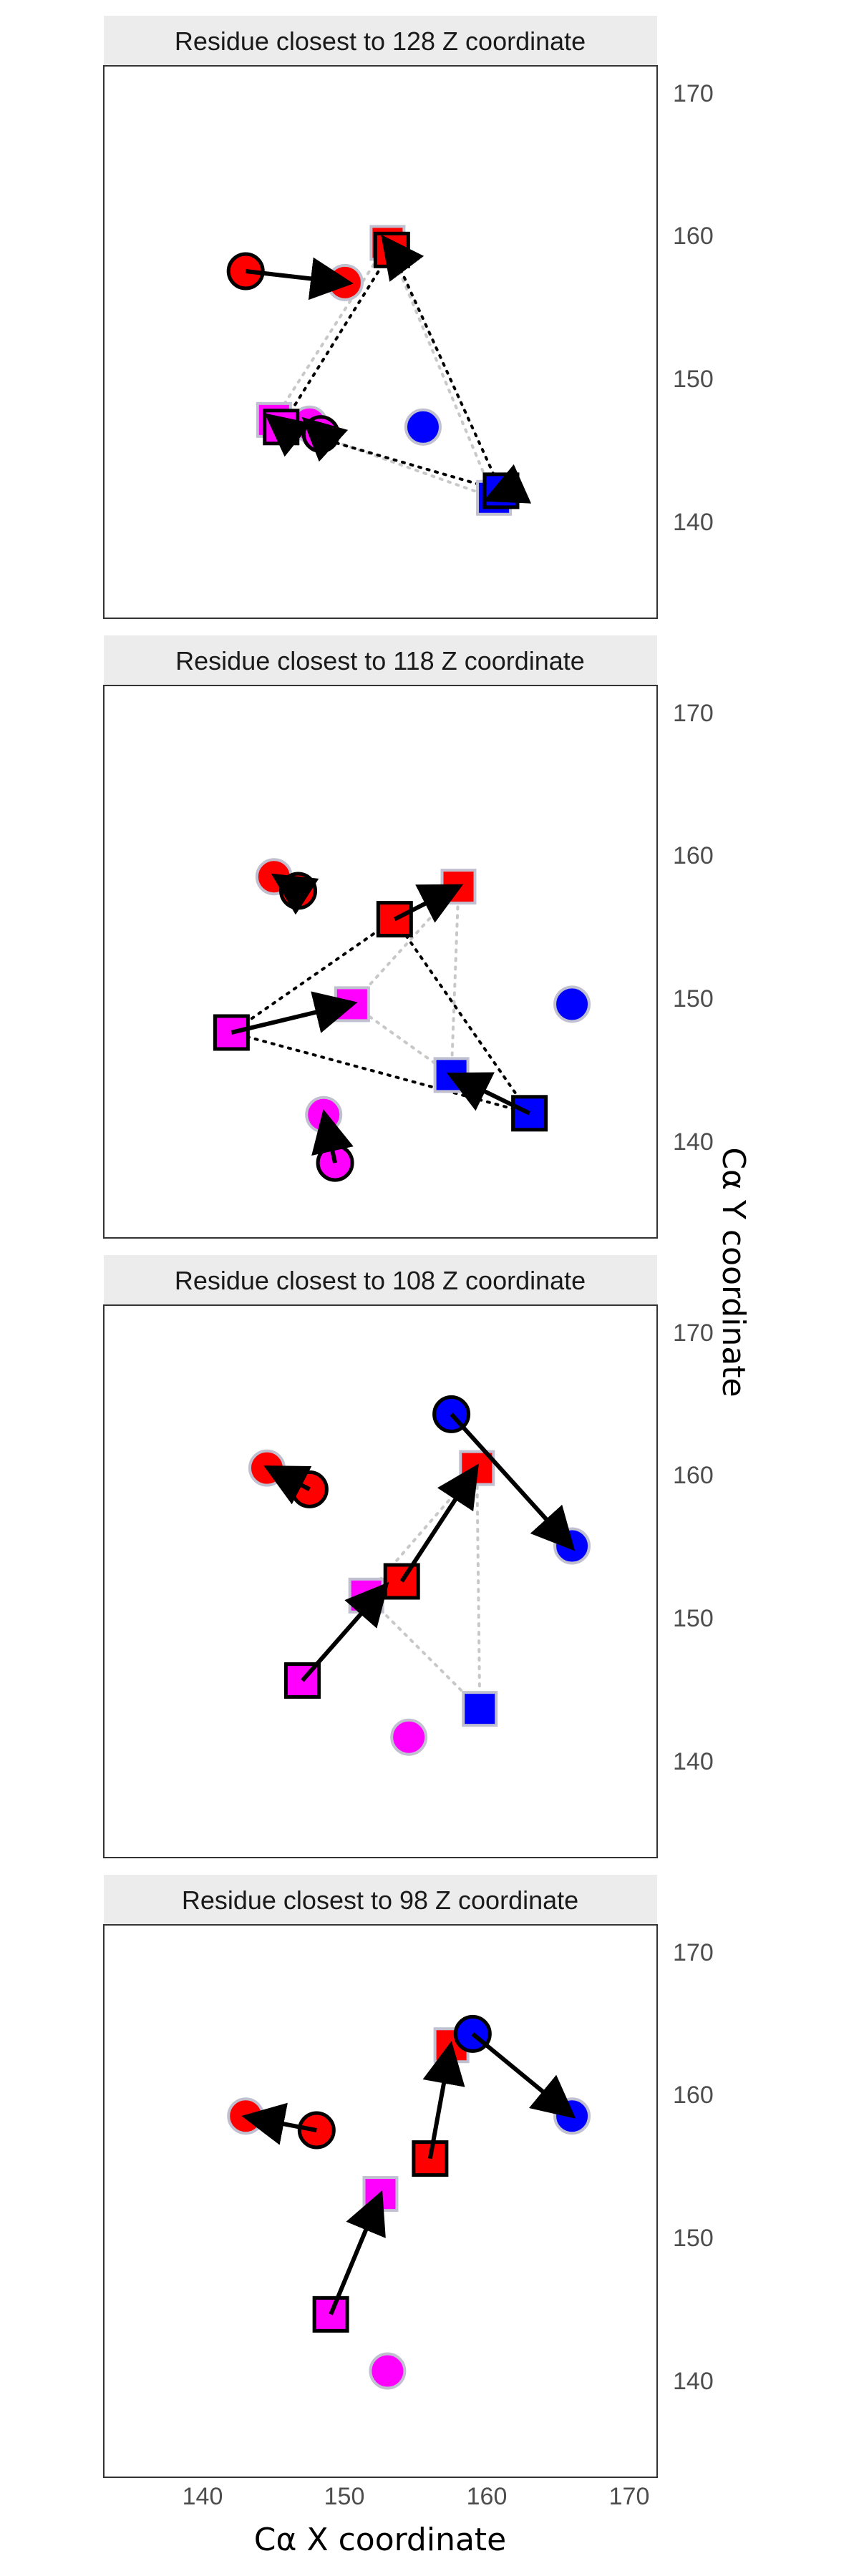 The height and width of the screenshot is (2576, 859). What do you see at coordinates (501, 490) in the screenshot?
I see `blue-square-start-point` at bounding box center [501, 490].